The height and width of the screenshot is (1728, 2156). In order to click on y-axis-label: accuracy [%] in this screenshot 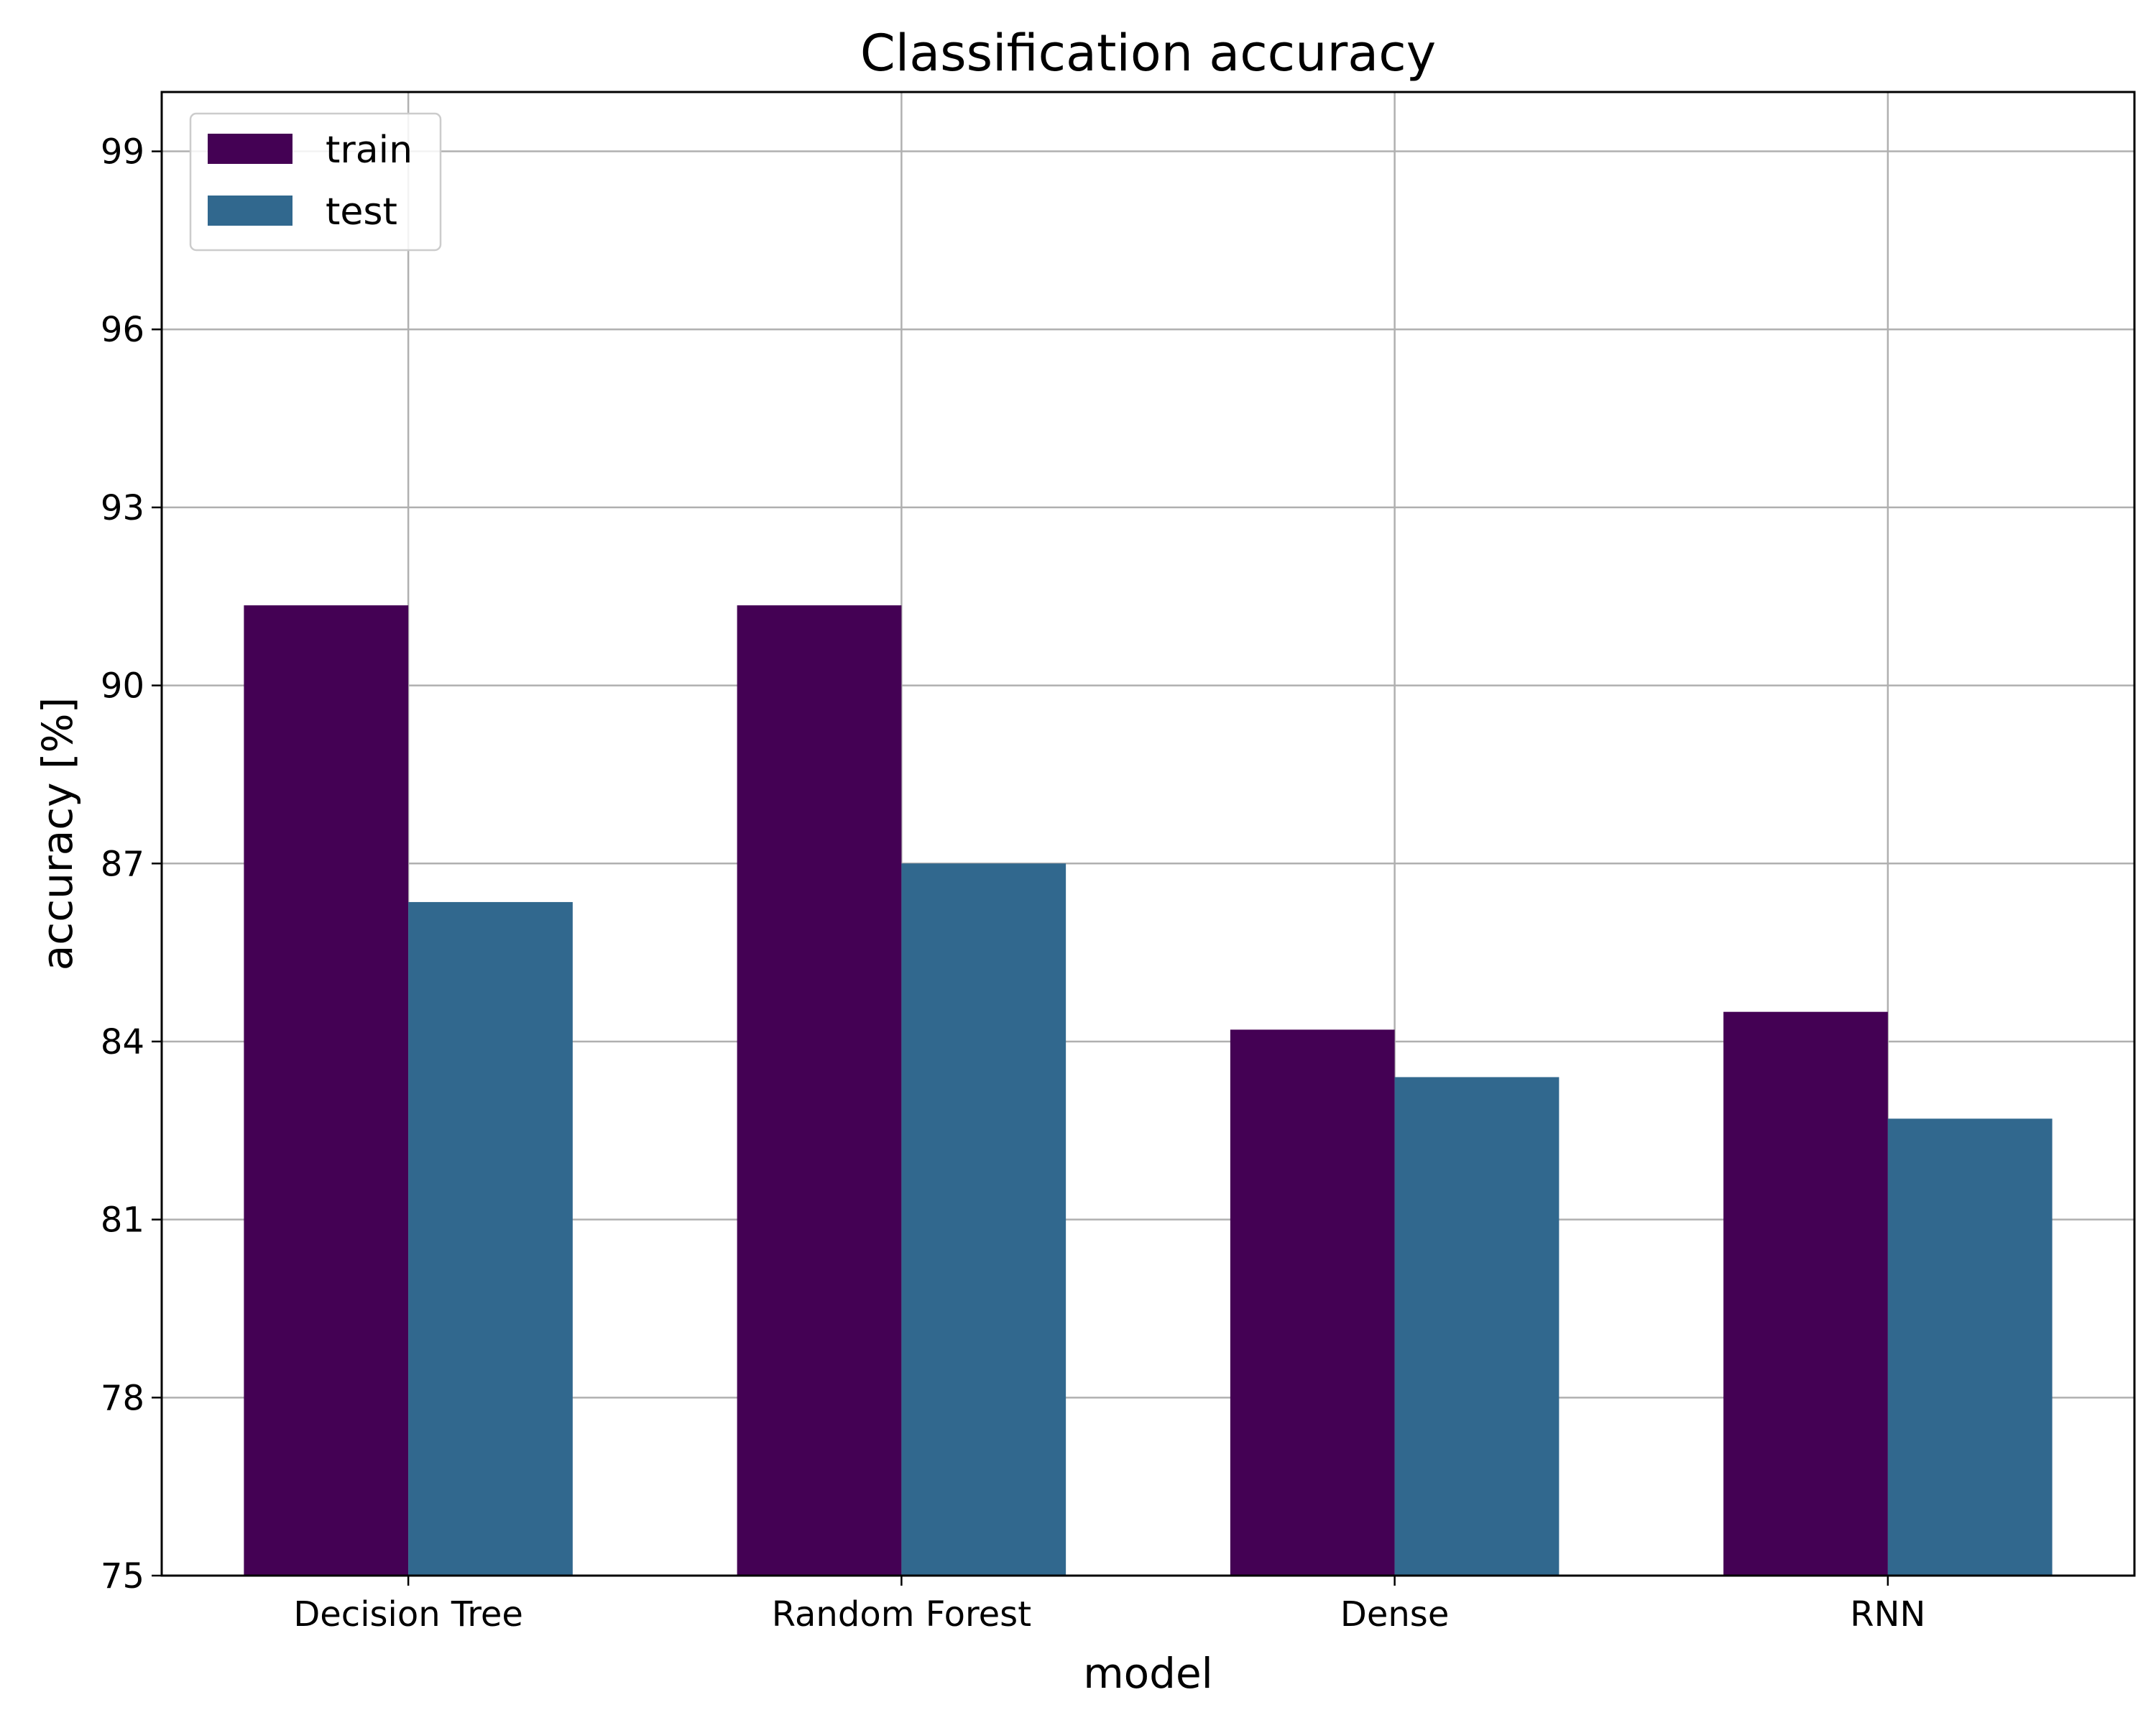, I will do `click(58, 833)`.